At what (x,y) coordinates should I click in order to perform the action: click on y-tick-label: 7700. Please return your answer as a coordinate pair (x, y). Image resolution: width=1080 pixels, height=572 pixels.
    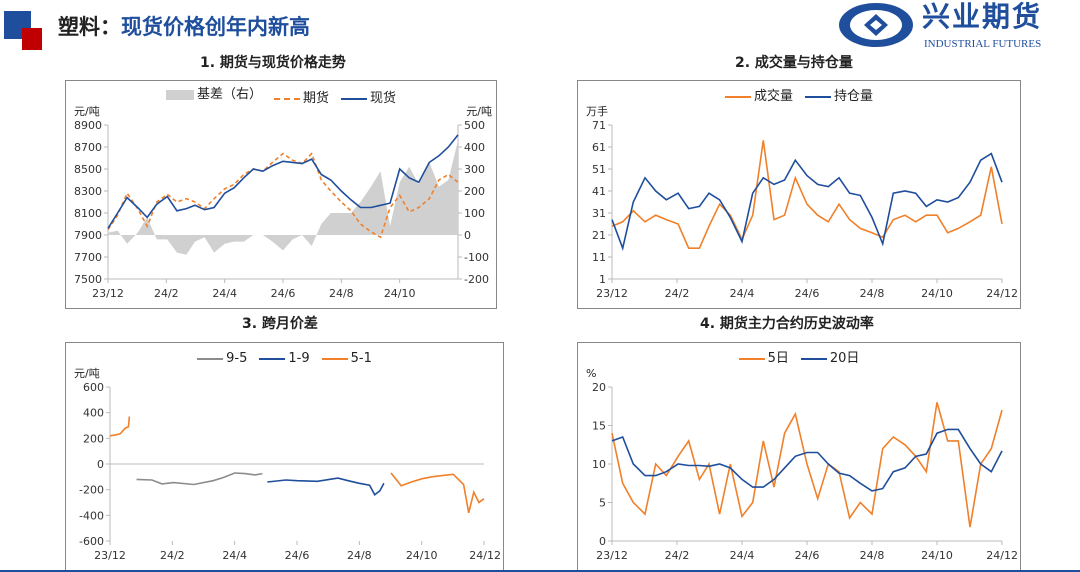
    Looking at the image, I should click on (88, 257).